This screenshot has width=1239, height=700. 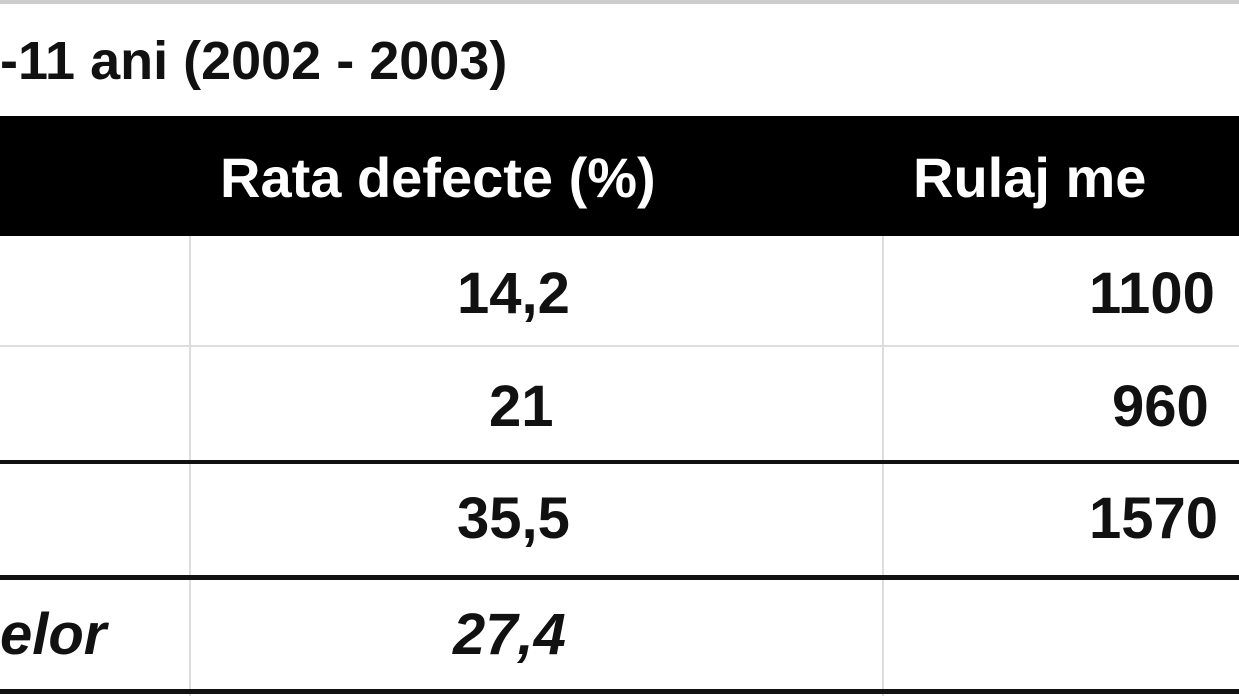 What do you see at coordinates (509, 634) in the screenshot?
I see `cell: 27,4` at bounding box center [509, 634].